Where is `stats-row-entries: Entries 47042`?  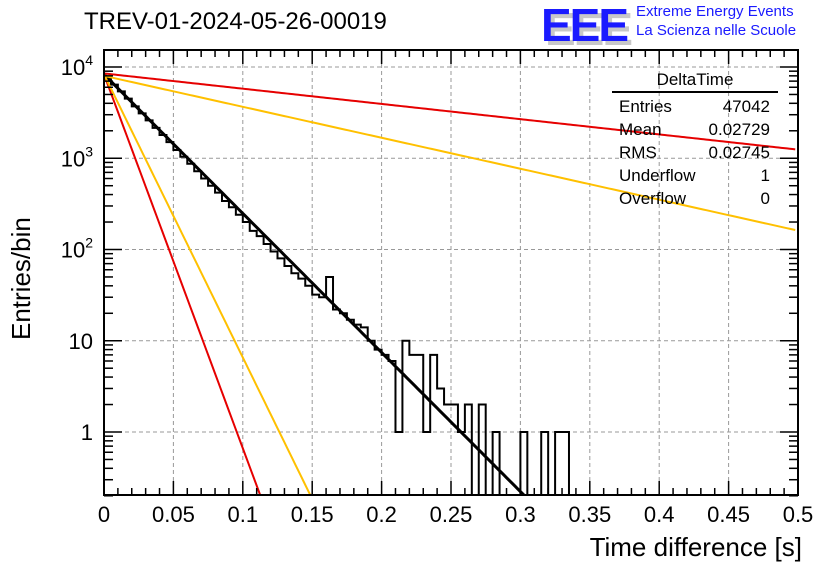
stats-row-entries: Entries 47042 is located at coordinates (695, 106).